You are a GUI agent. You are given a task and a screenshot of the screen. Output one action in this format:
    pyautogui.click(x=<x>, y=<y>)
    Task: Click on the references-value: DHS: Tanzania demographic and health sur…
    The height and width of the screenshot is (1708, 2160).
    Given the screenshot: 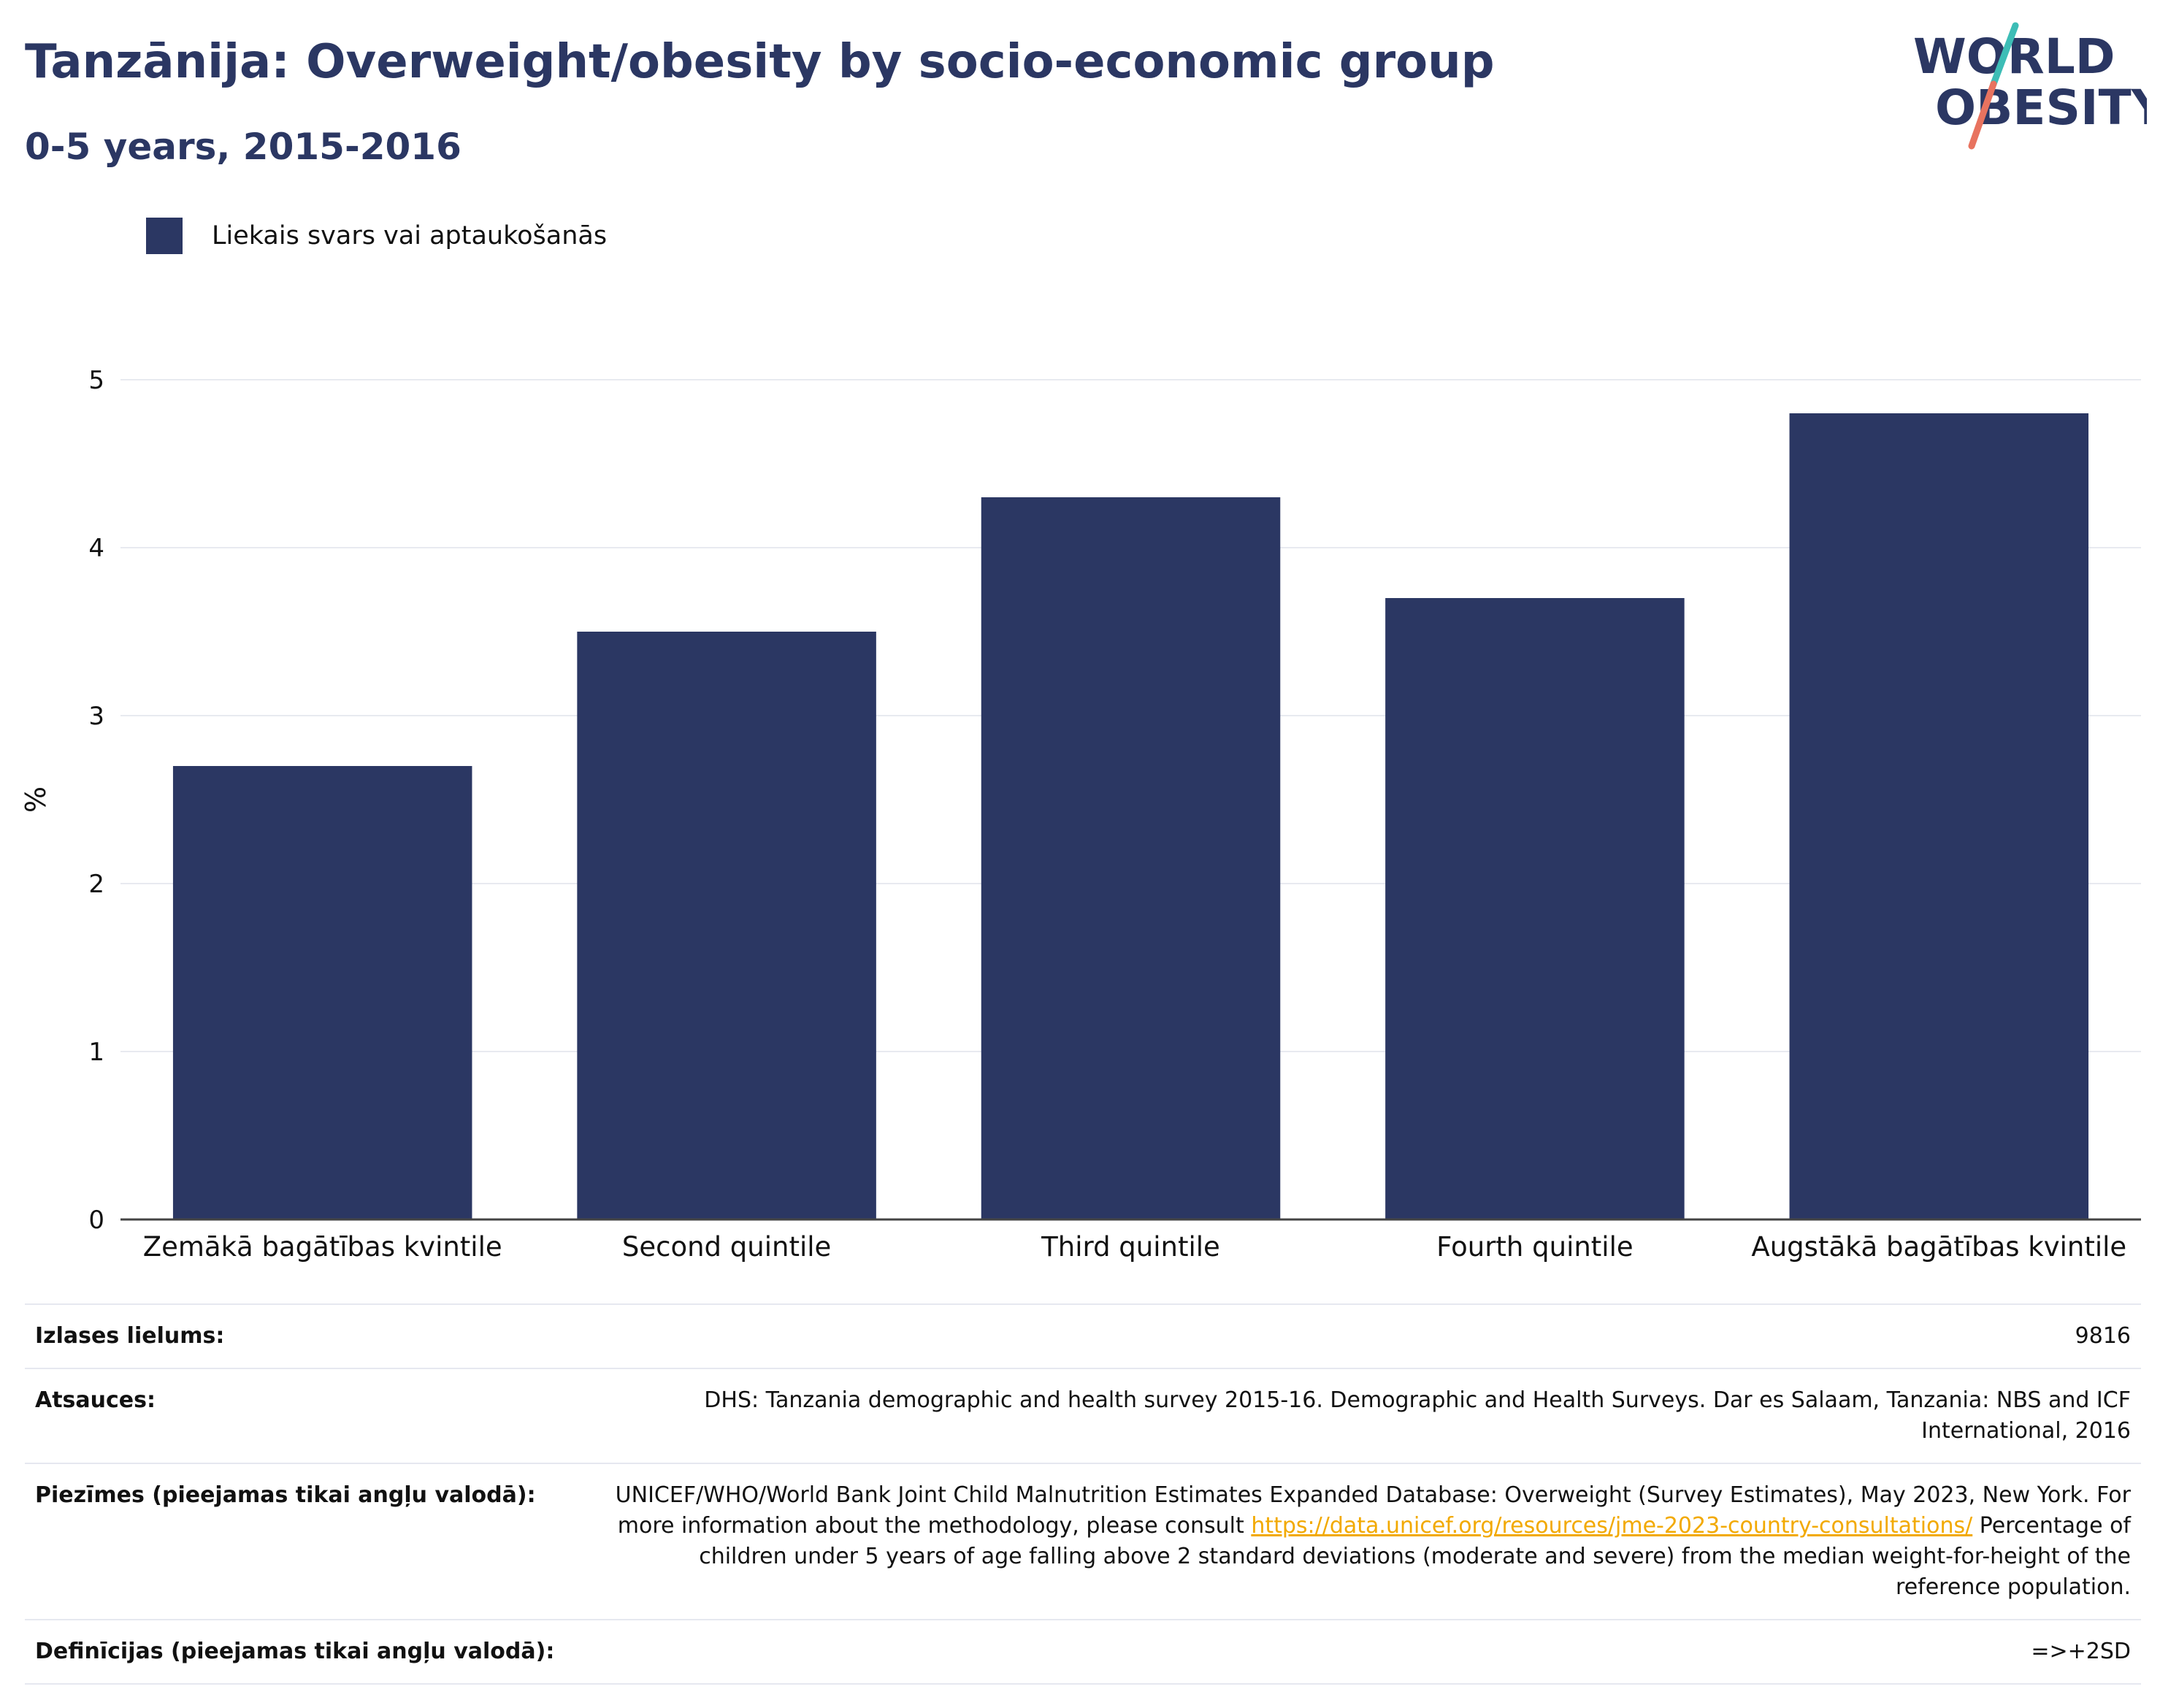 What is the action you would take?
    pyautogui.click(x=1370, y=1416)
    